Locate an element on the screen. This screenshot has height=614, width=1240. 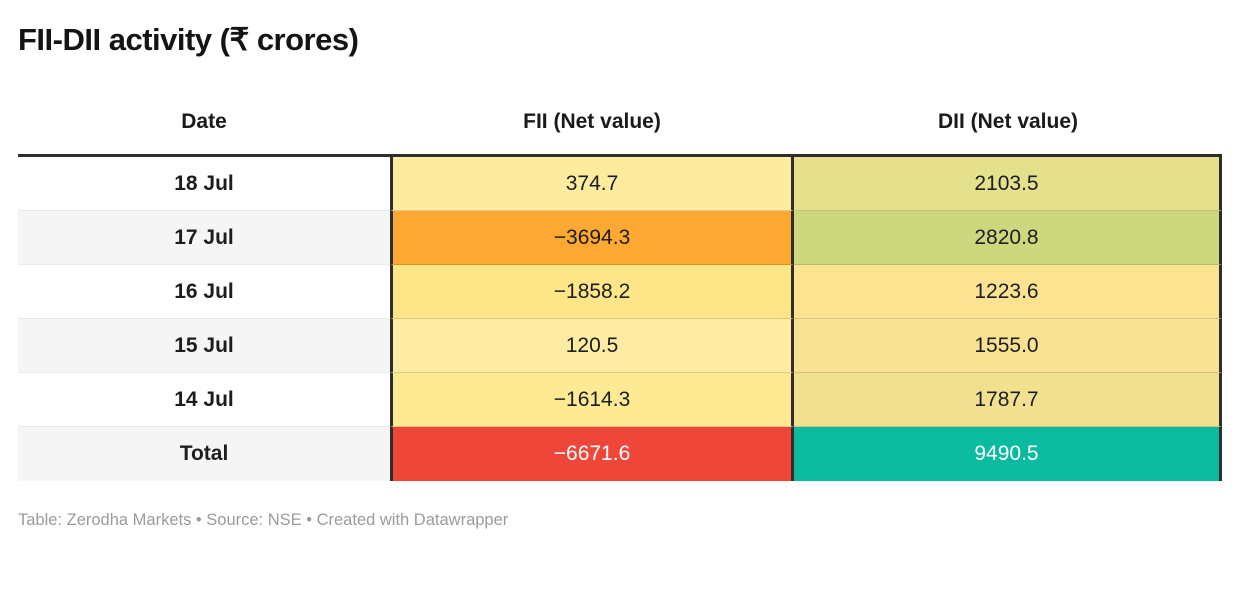
table-row: 14 Jul −1614.3 1787.7 is located at coordinates (620, 400).